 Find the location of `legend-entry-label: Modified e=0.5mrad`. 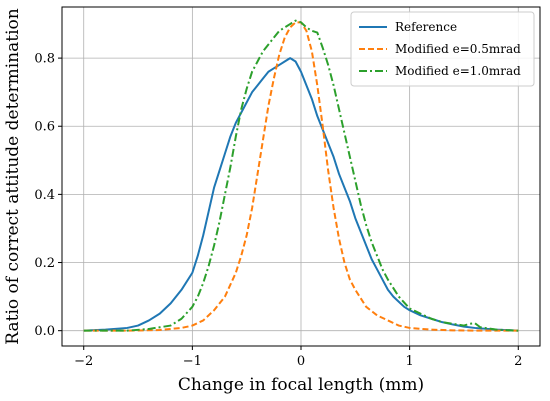

legend-entry-label: Modified e=0.5mrad is located at coordinates (458, 49).